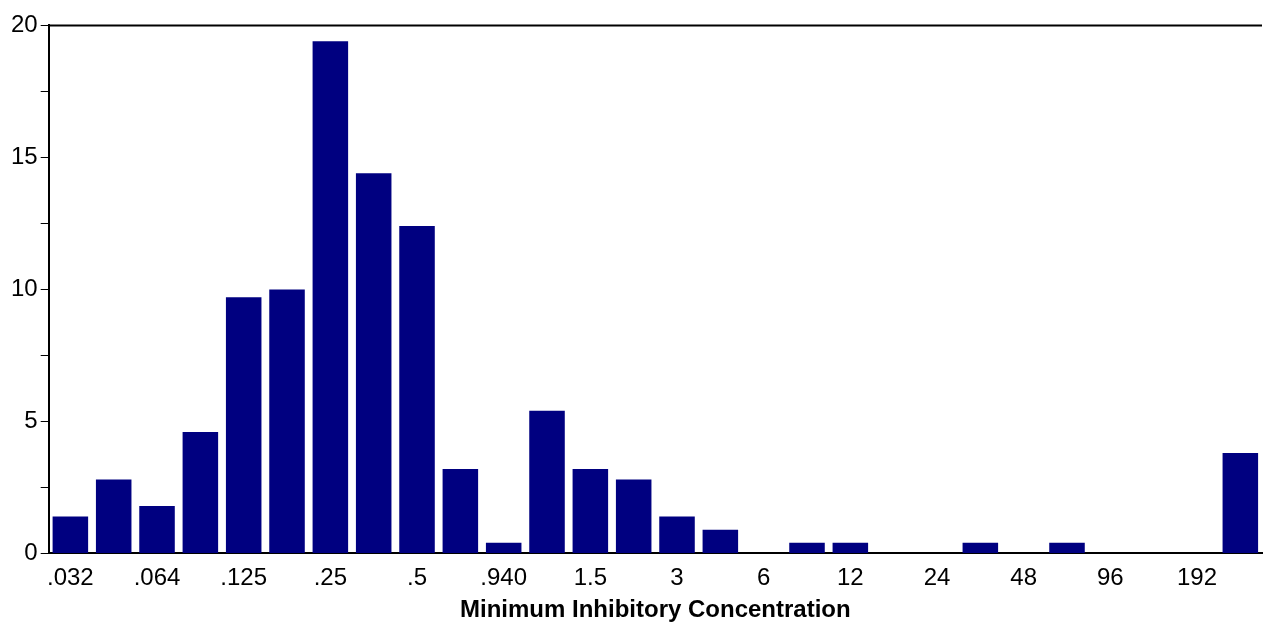 The height and width of the screenshot is (633, 1272). What do you see at coordinates (417, 577) in the screenshot?
I see `x-tick-label: .5` at bounding box center [417, 577].